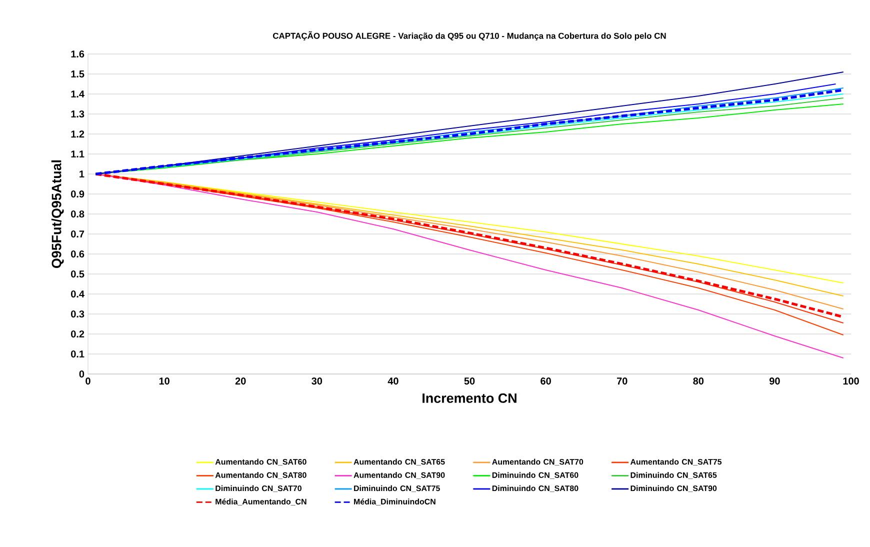 Image resolution: width=870 pixels, height=547 pixels. Describe the element at coordinates (88, 381) in the screenshot. I see `x-tick-label: 0` at that location.